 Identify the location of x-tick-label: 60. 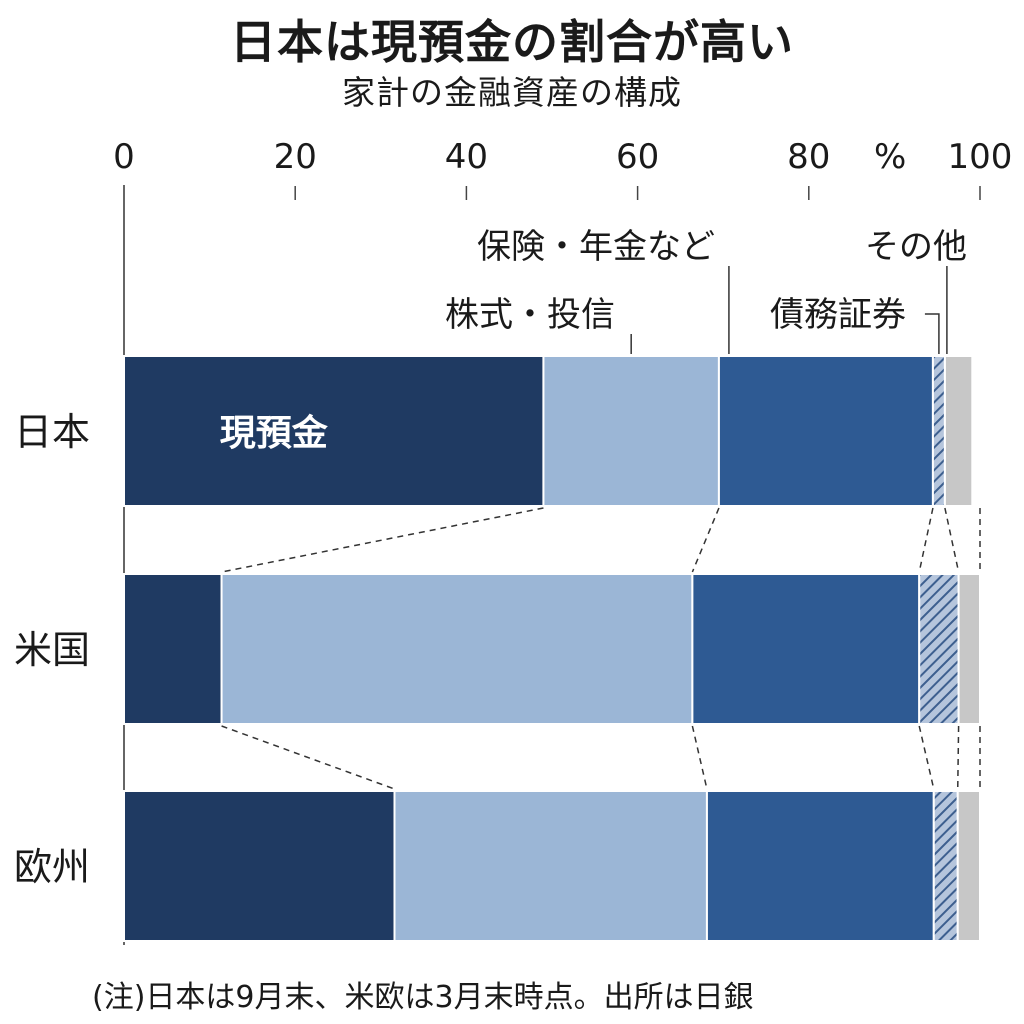
(637, 157).